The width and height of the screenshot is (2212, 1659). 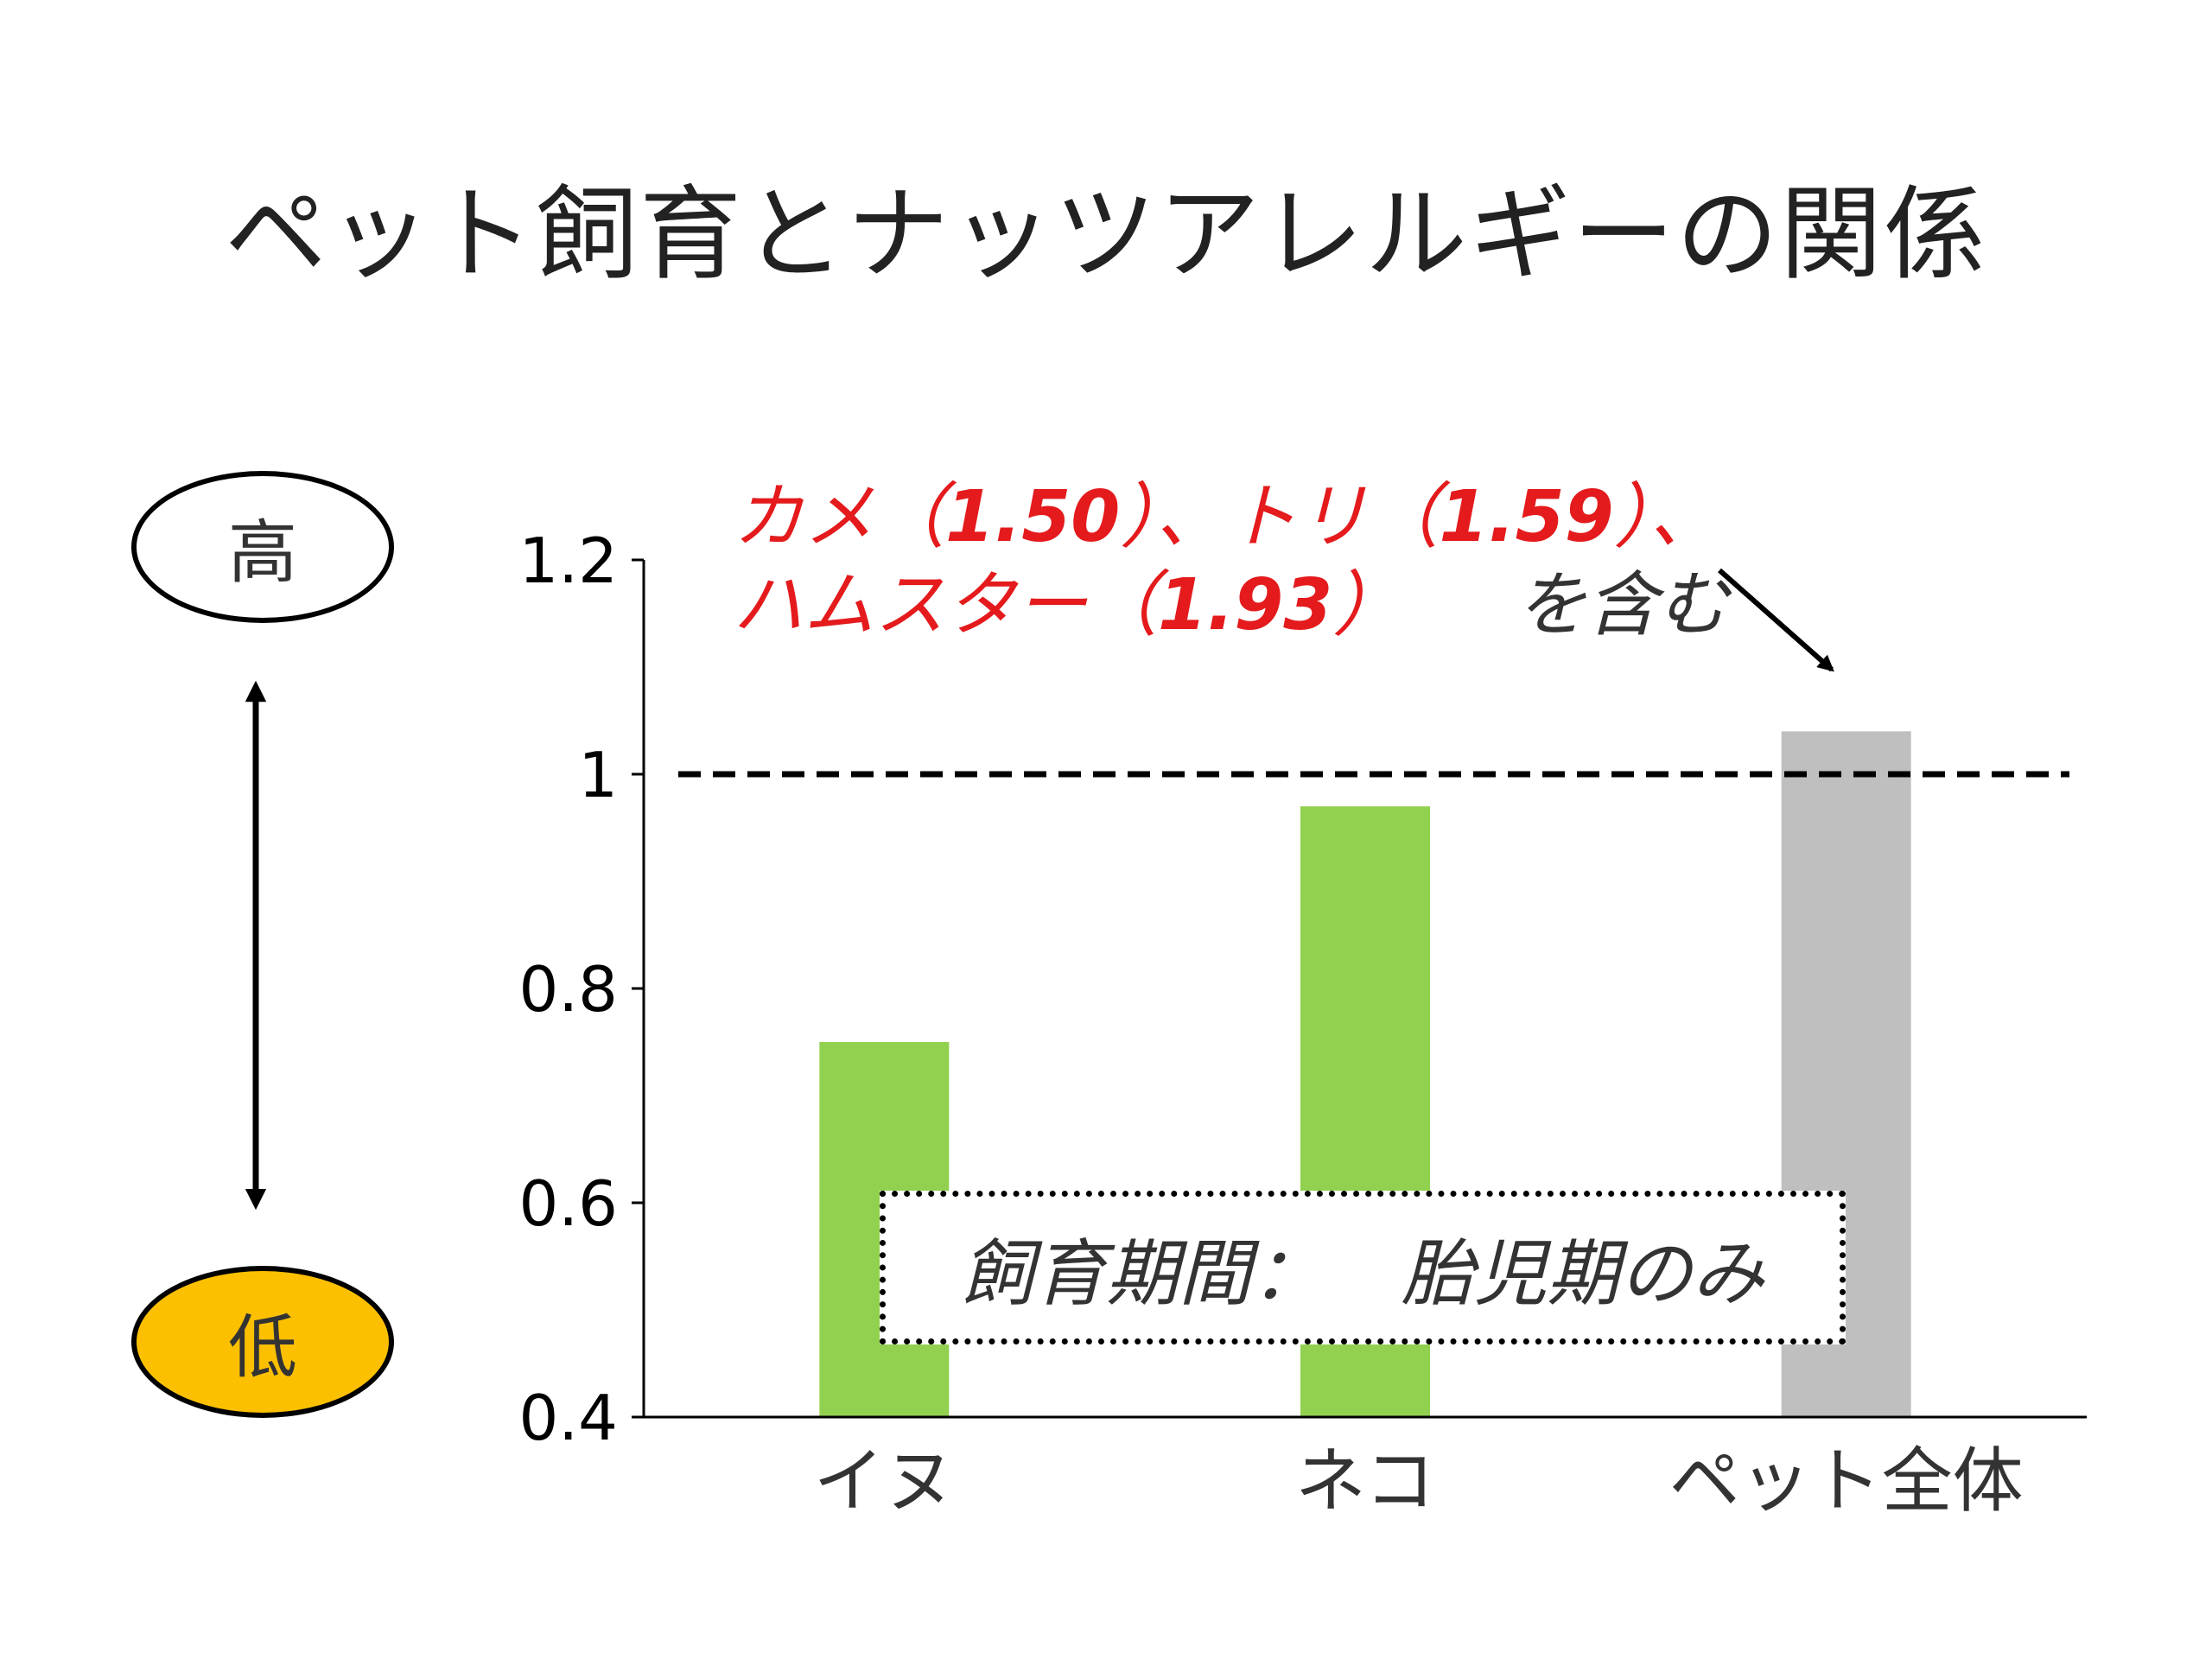 I want to click on high-indicator: 高, so click(x=262, y=547).